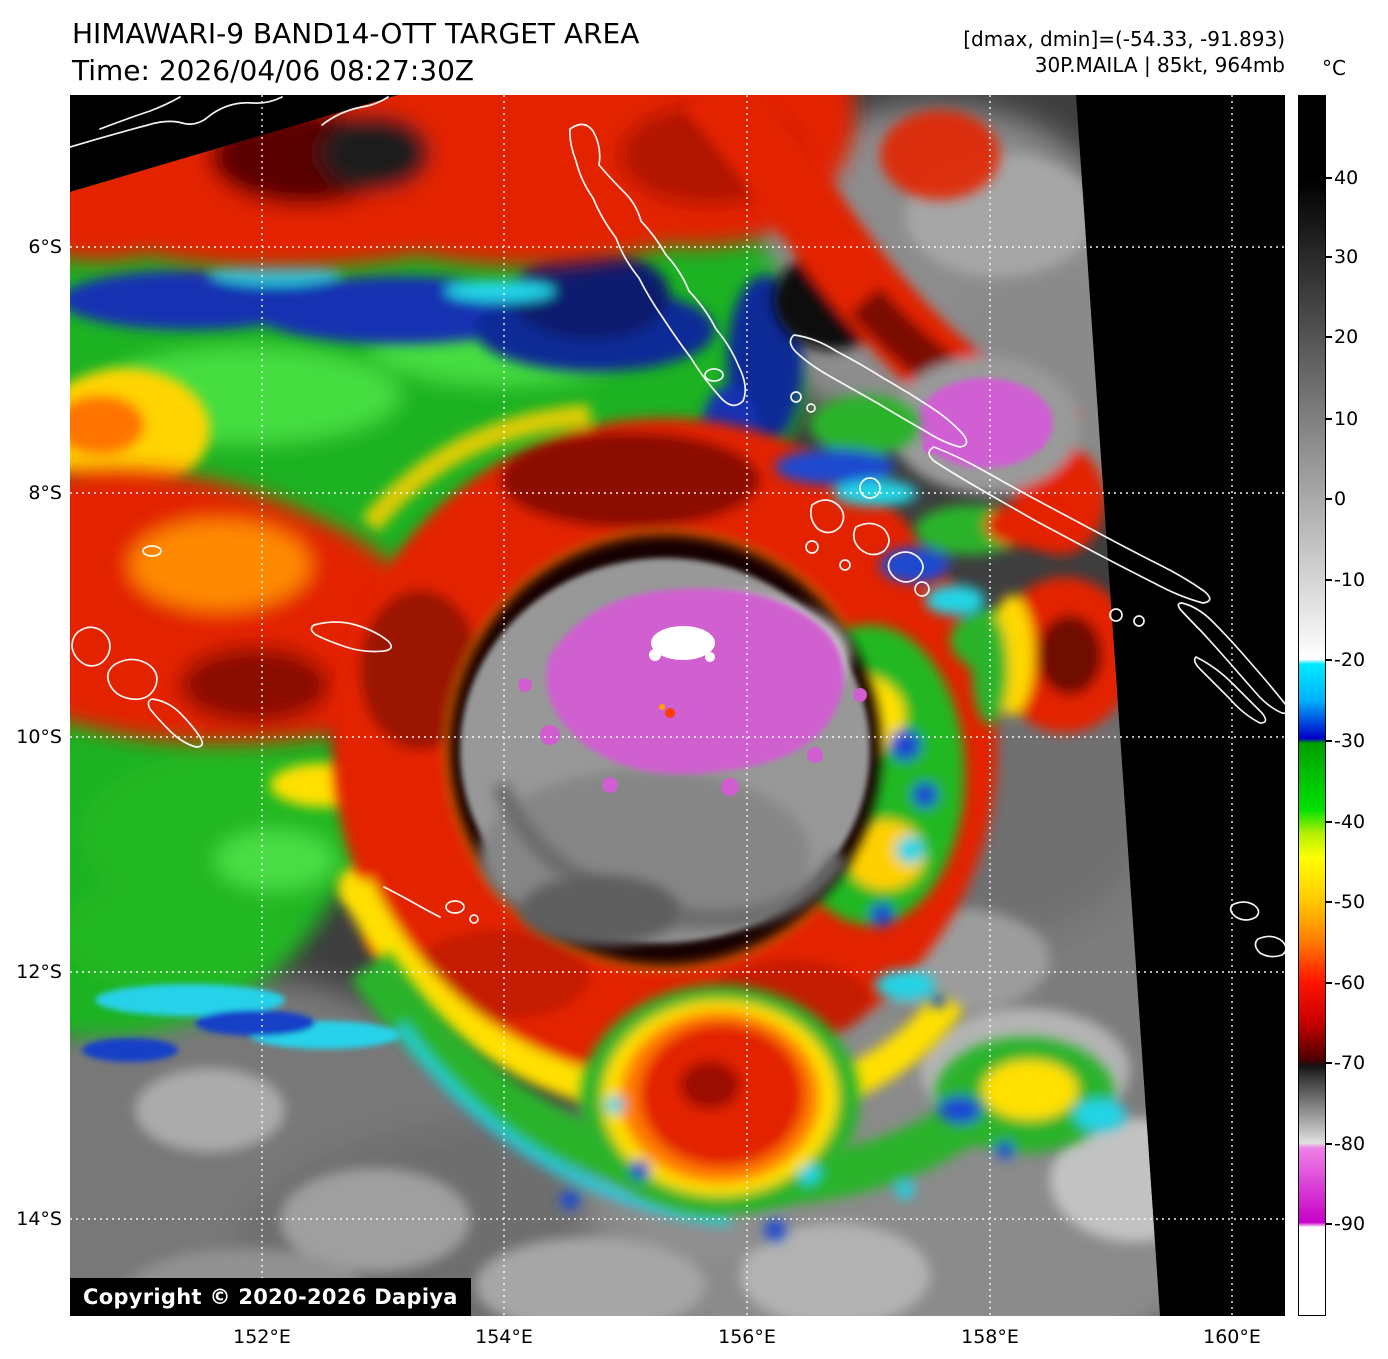 This screenshot has width=1388, height=1359. I want to click on cold-tops-magenta, so click(692, 692).